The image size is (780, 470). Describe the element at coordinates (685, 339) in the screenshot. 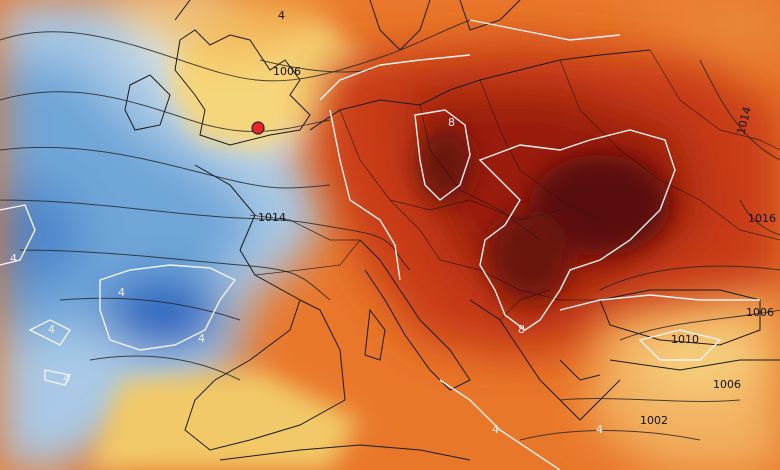

I see `isobar-label: 1010` at that location.